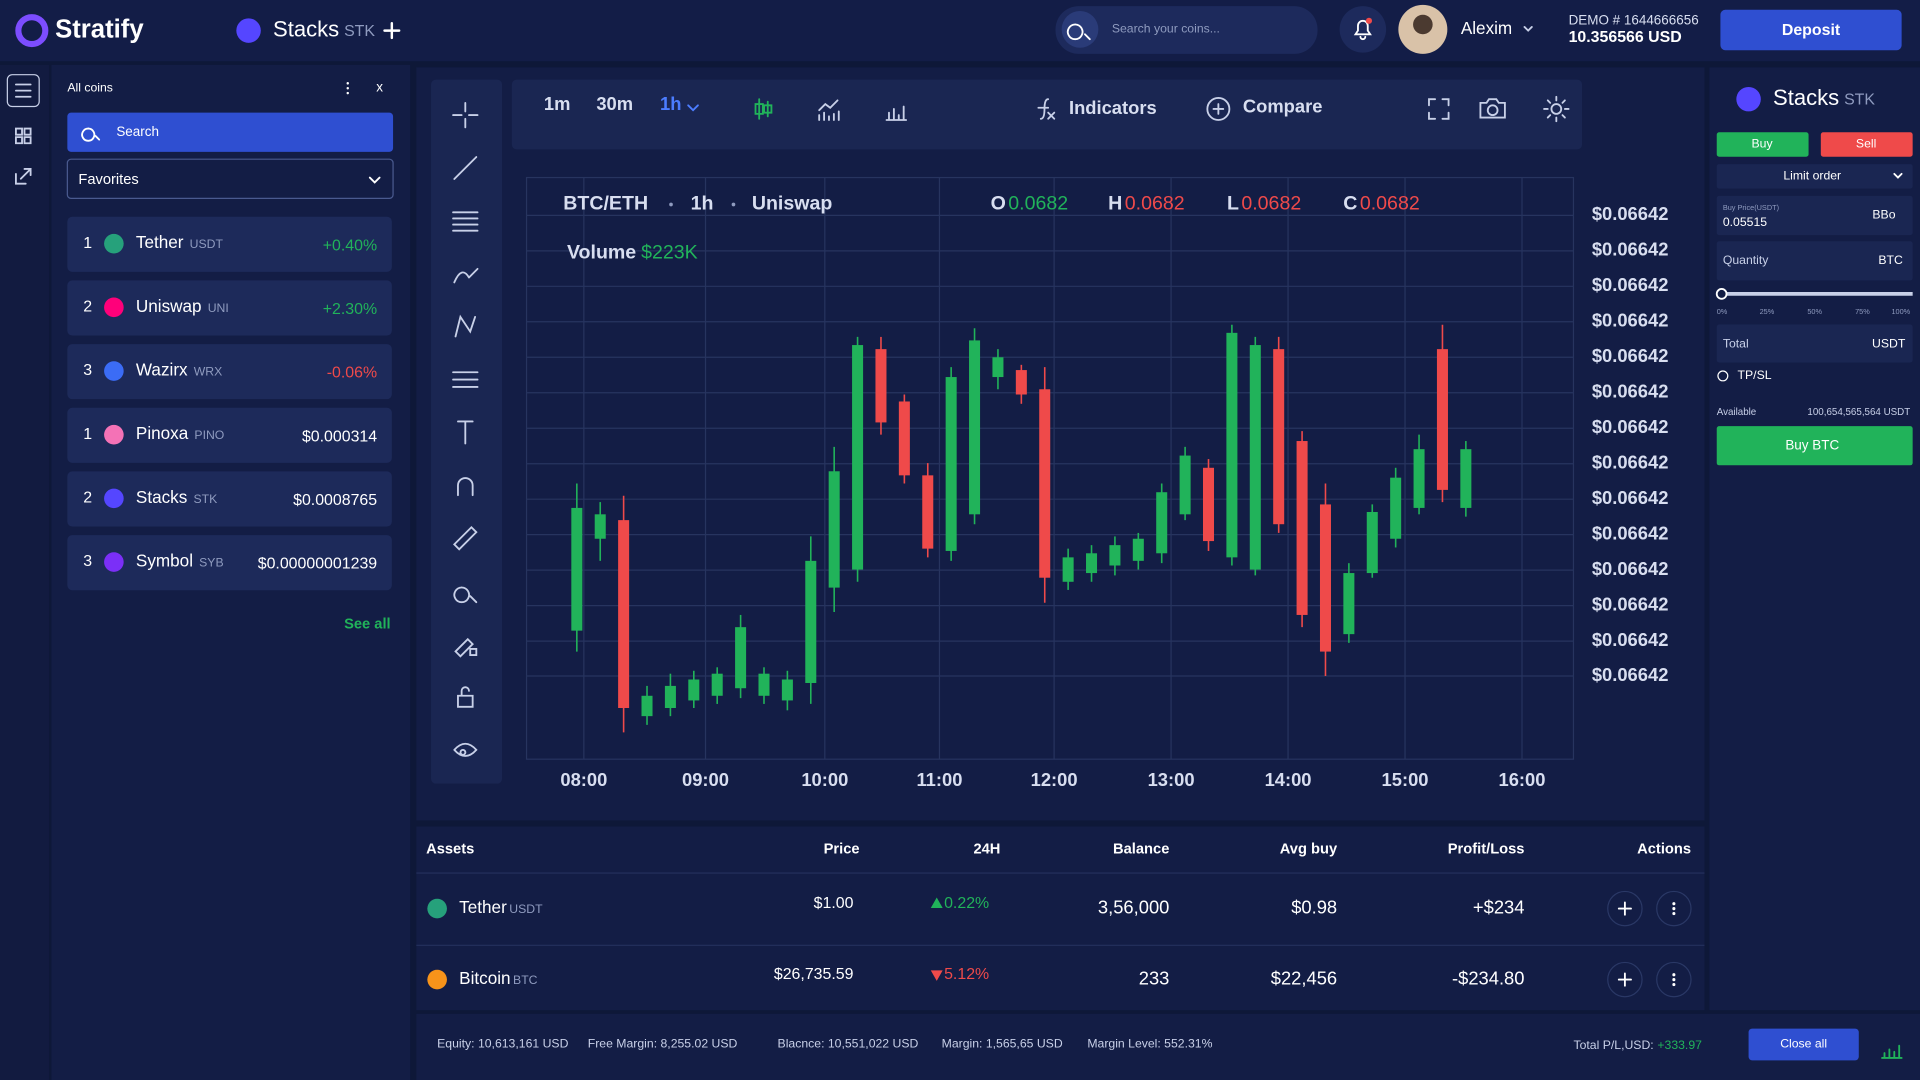 The image size is (1920, 1080). I want to click on ohlc-value: 0.0682, so click(1038, 204).